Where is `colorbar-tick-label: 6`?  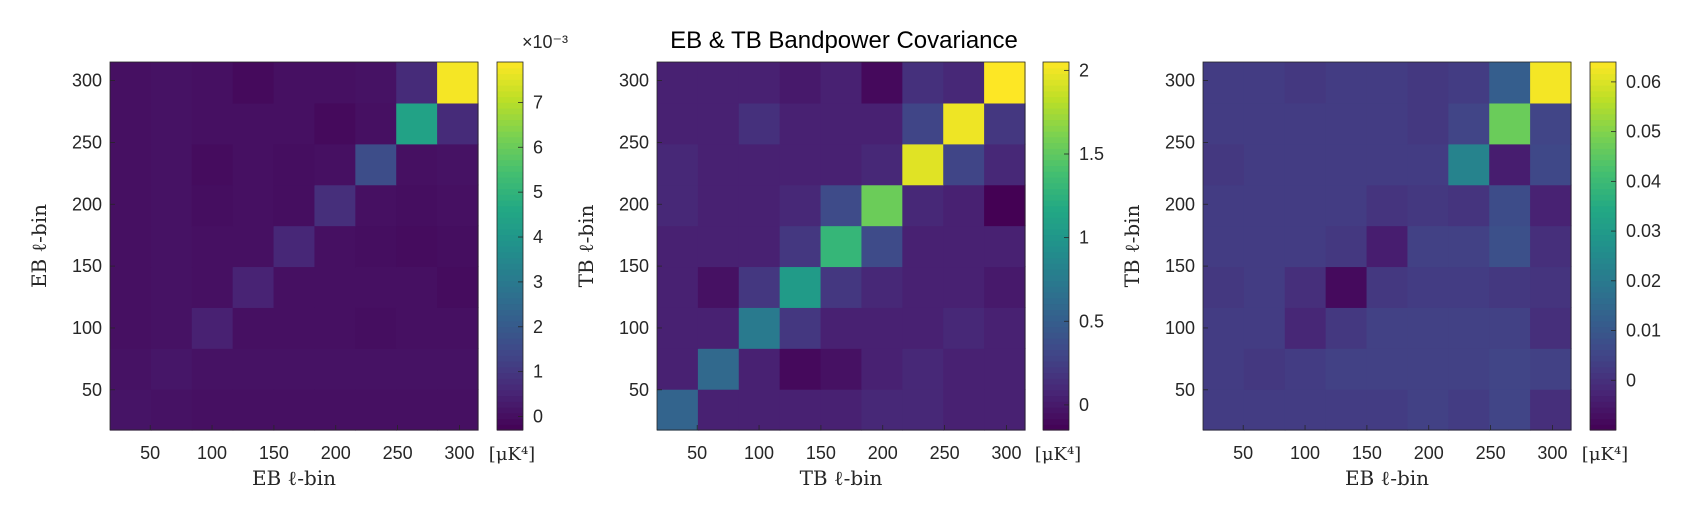 colorbar-tick-label: 6 is located at coordinates (538, 147).